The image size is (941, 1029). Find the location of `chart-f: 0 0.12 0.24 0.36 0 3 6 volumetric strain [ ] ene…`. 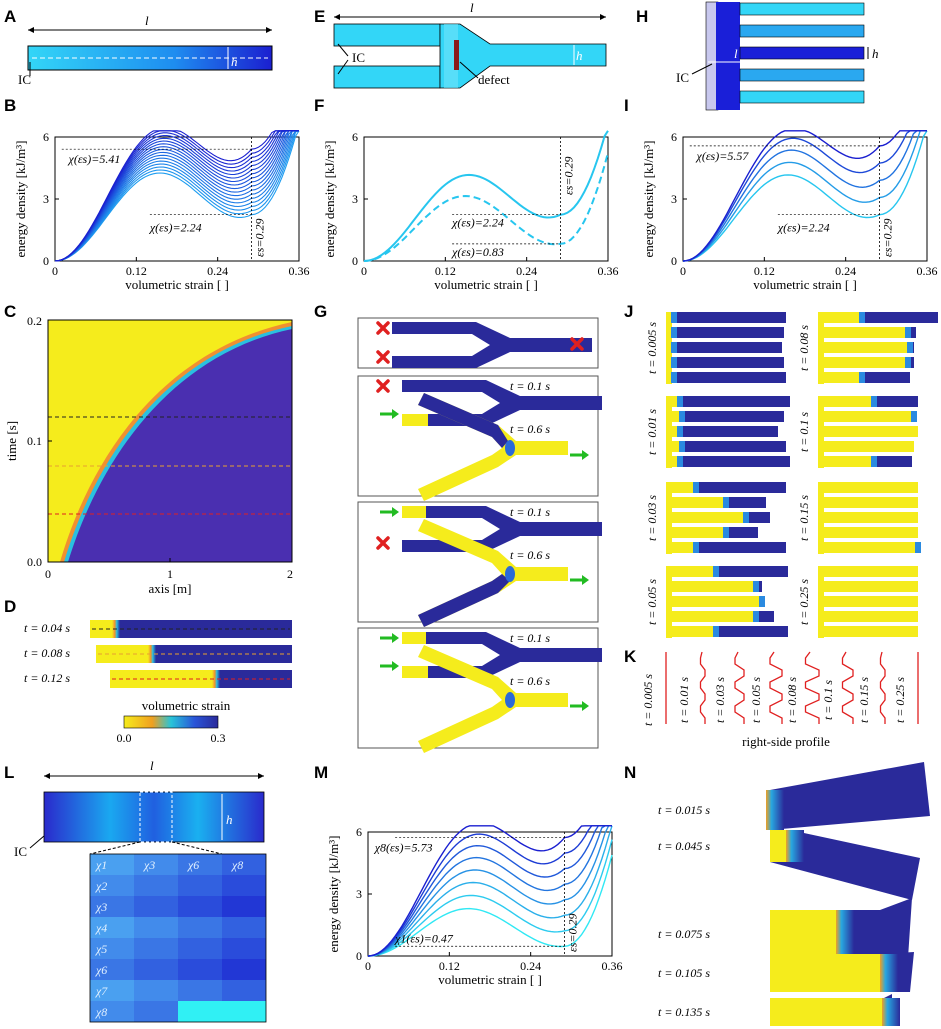

chart-f: 0 0.12 0.24 0.36 0 3 6 volumetric strain [ ] ene… is located at coordinates (470, 211).